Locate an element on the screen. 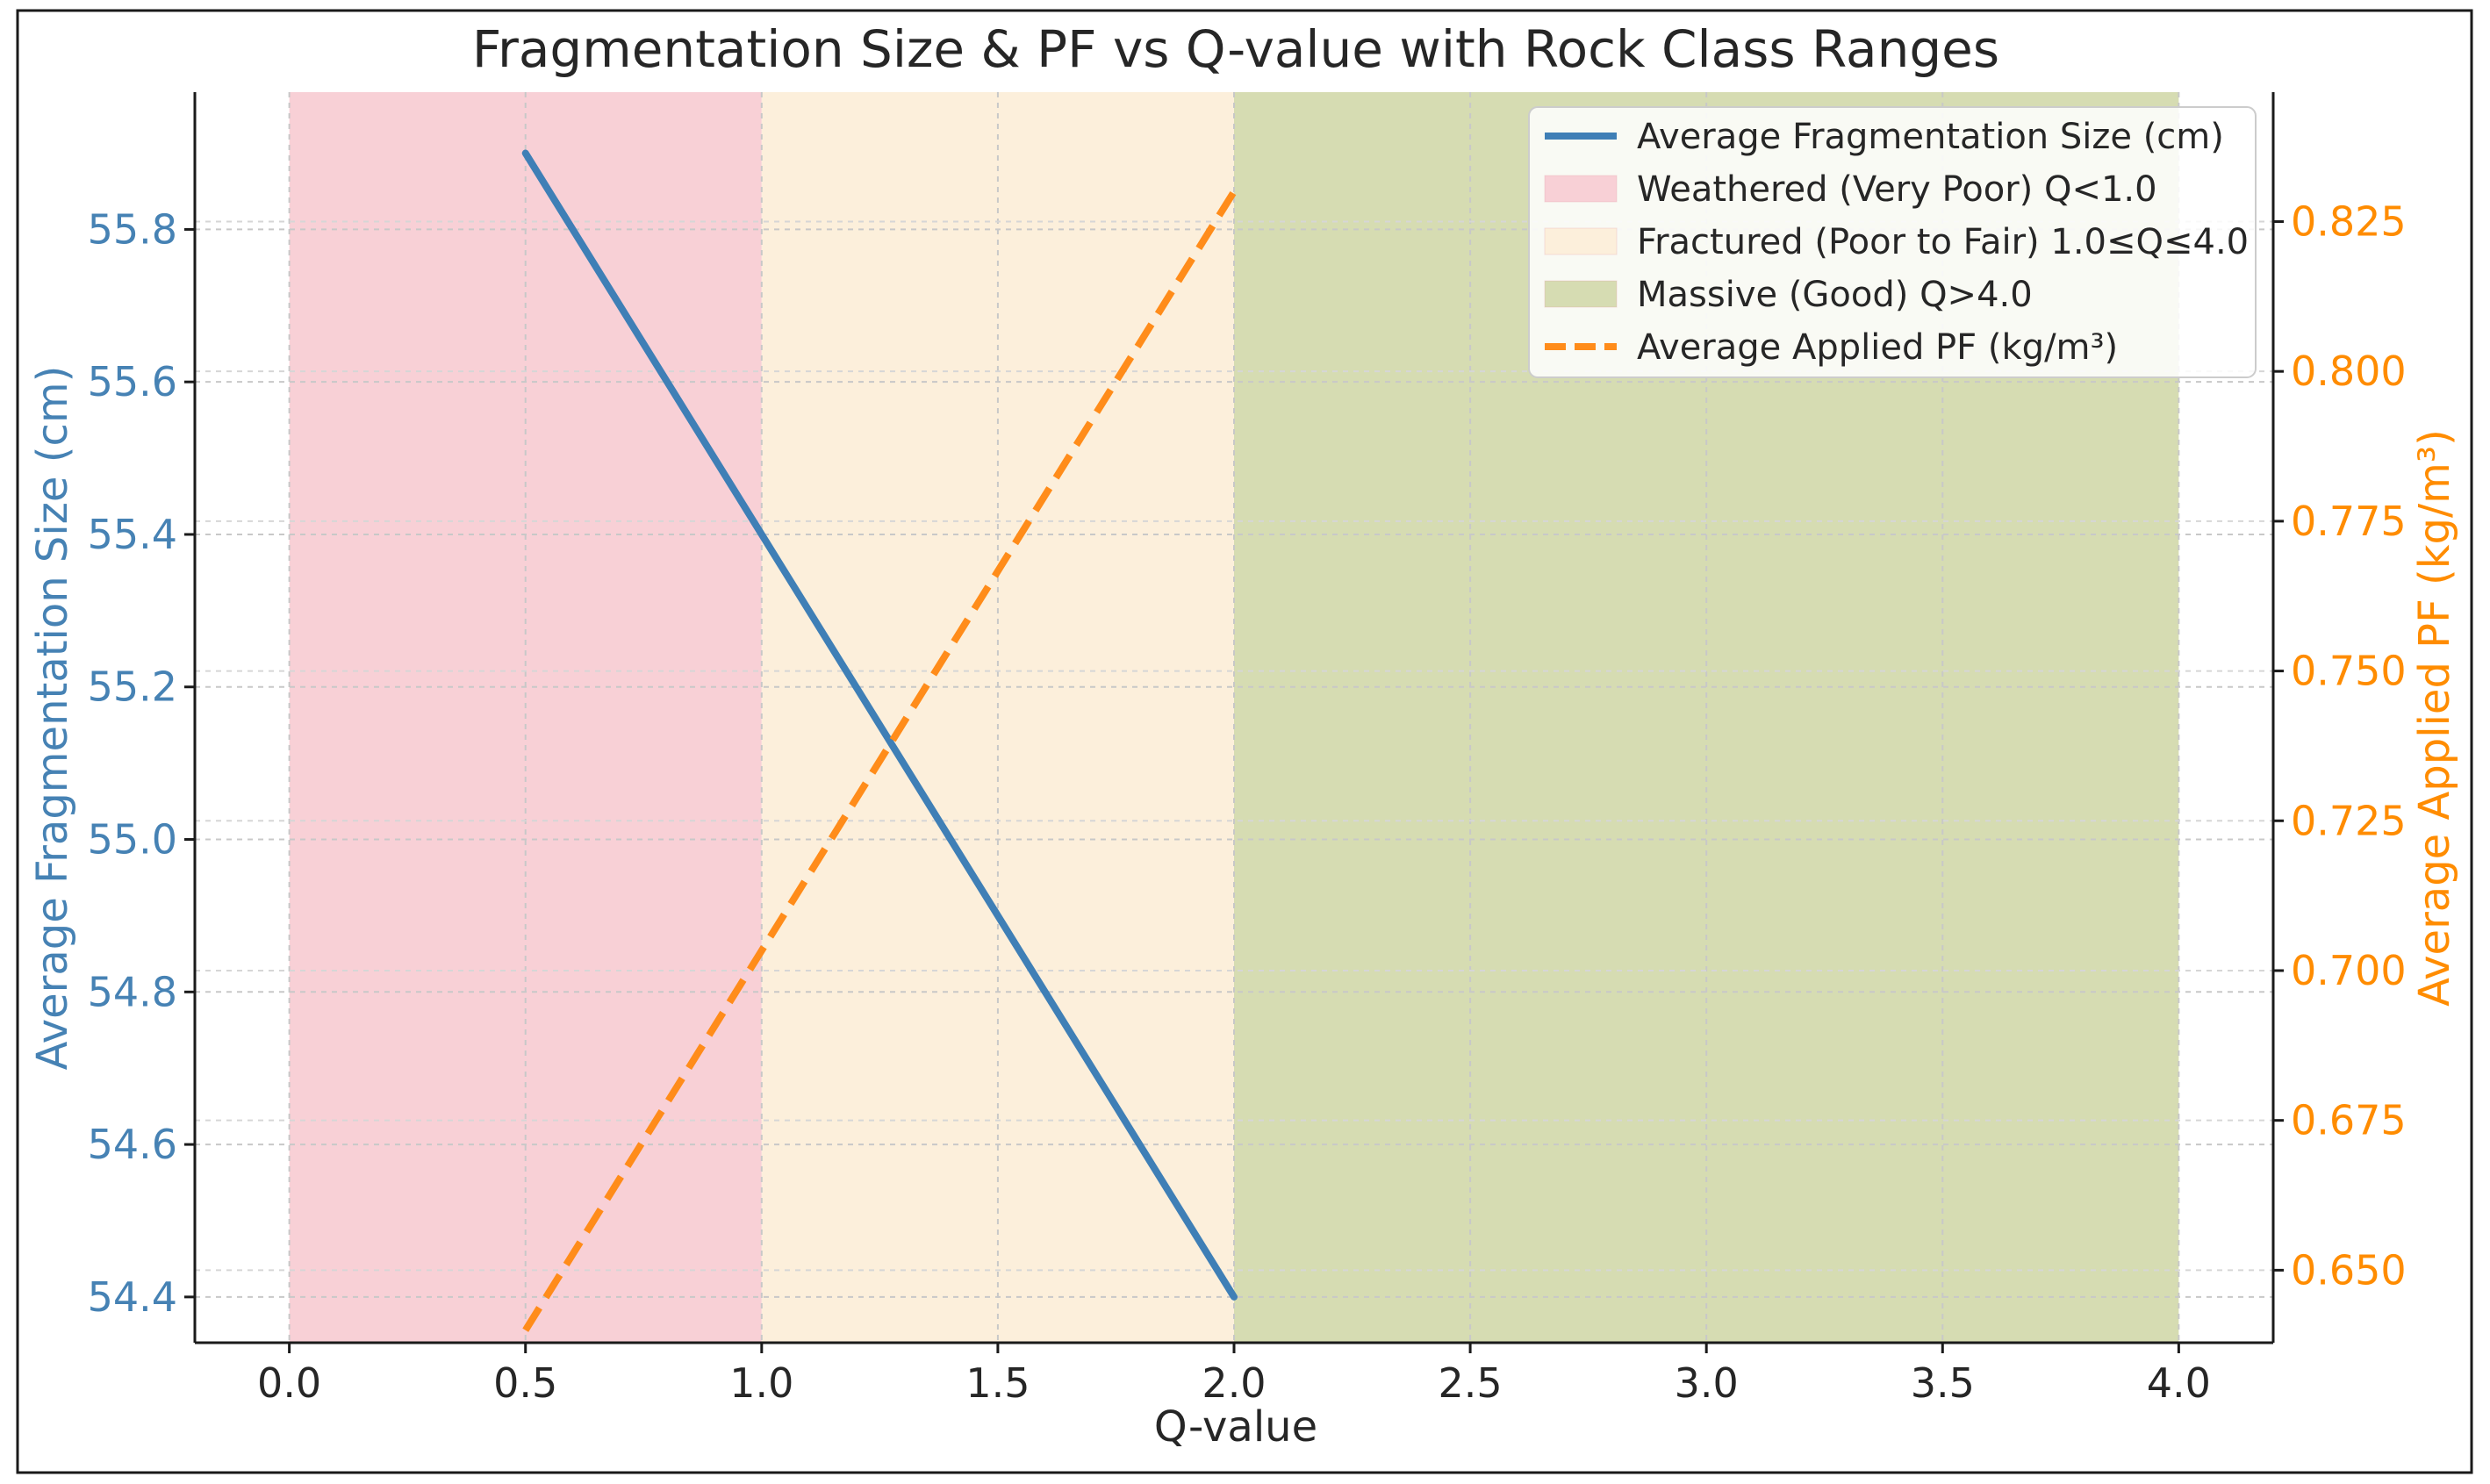  y-right-tick-label: 0.700 is located at coordinates (2349, 970).